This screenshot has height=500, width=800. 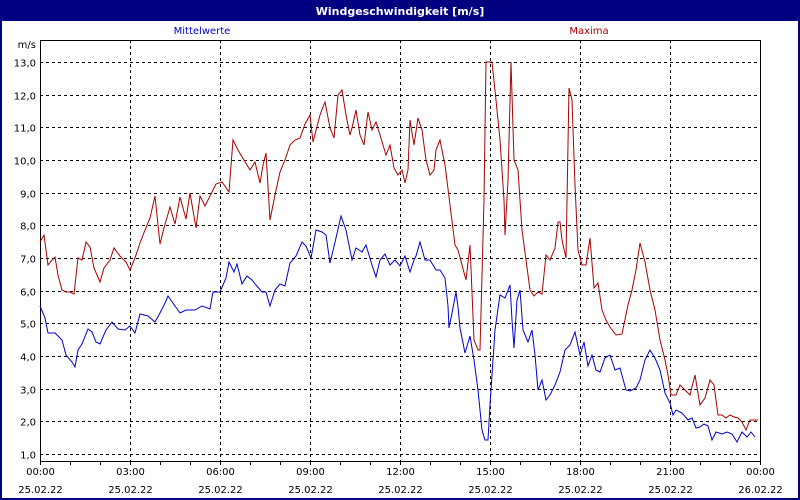 What do you see at coordinates (25, 64) in the screenshot?
I see `y-tick-label: 13,0` at bounding box center [25, 64].